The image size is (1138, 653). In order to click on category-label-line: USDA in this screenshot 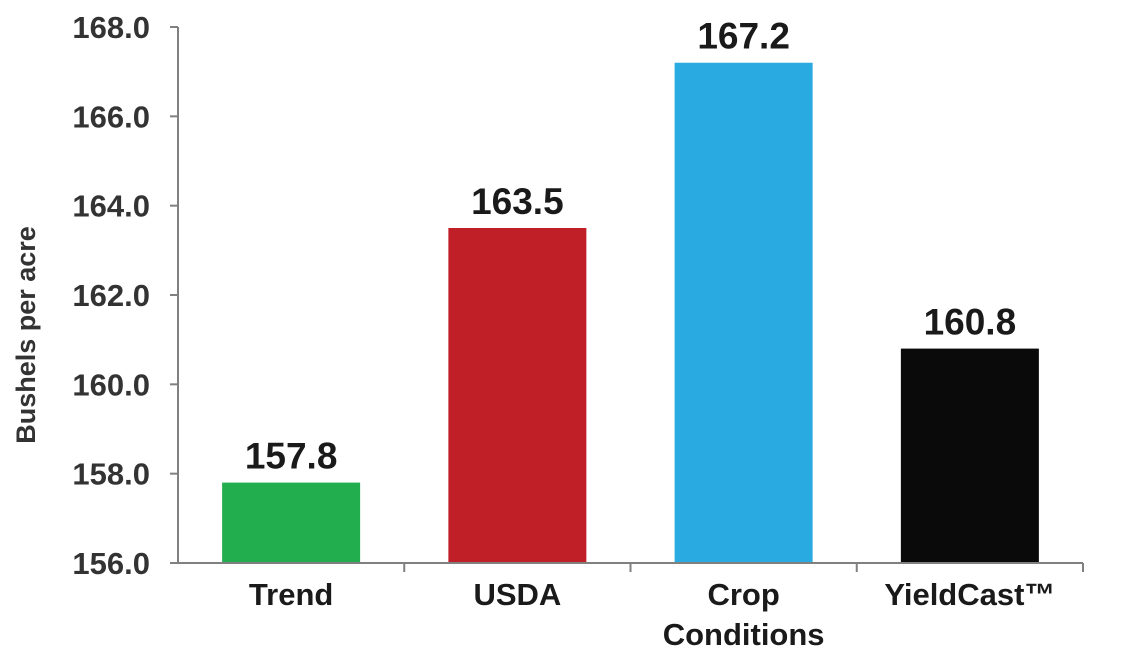, I will do `click(517, 594)`.